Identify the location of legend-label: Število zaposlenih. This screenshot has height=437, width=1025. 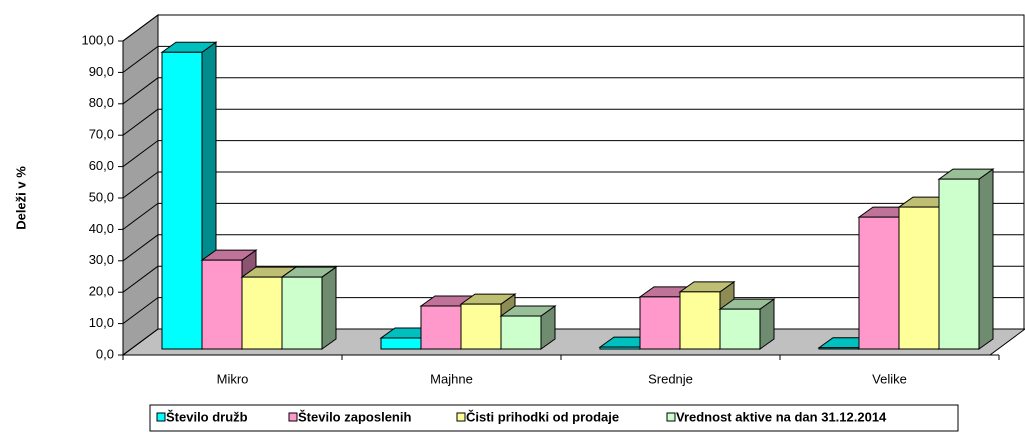
(354, 416).